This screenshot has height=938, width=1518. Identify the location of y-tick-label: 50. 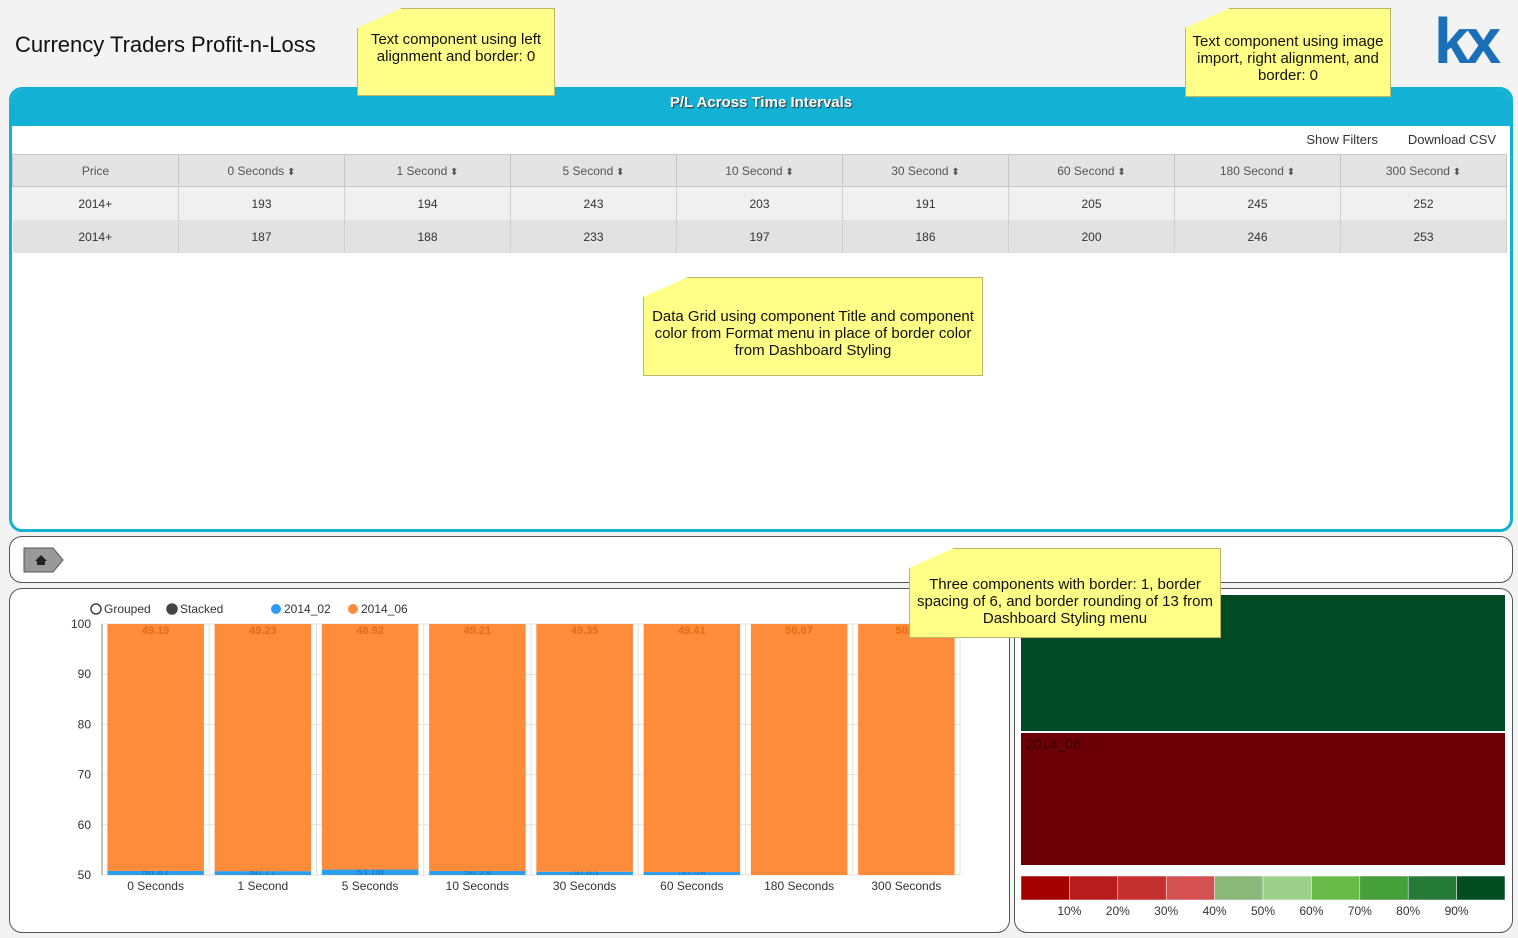
(85, 875).